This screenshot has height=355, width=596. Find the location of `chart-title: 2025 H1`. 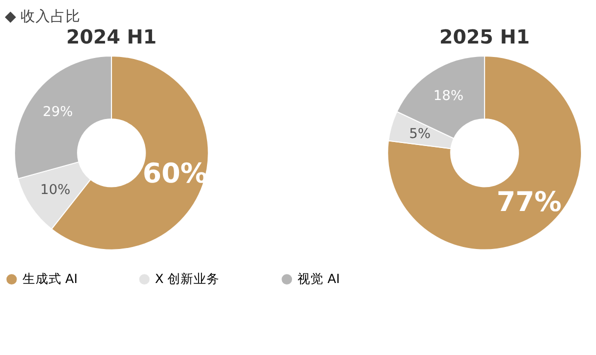

chart-title: 2025 H1 is located at coordinates (484, 36).